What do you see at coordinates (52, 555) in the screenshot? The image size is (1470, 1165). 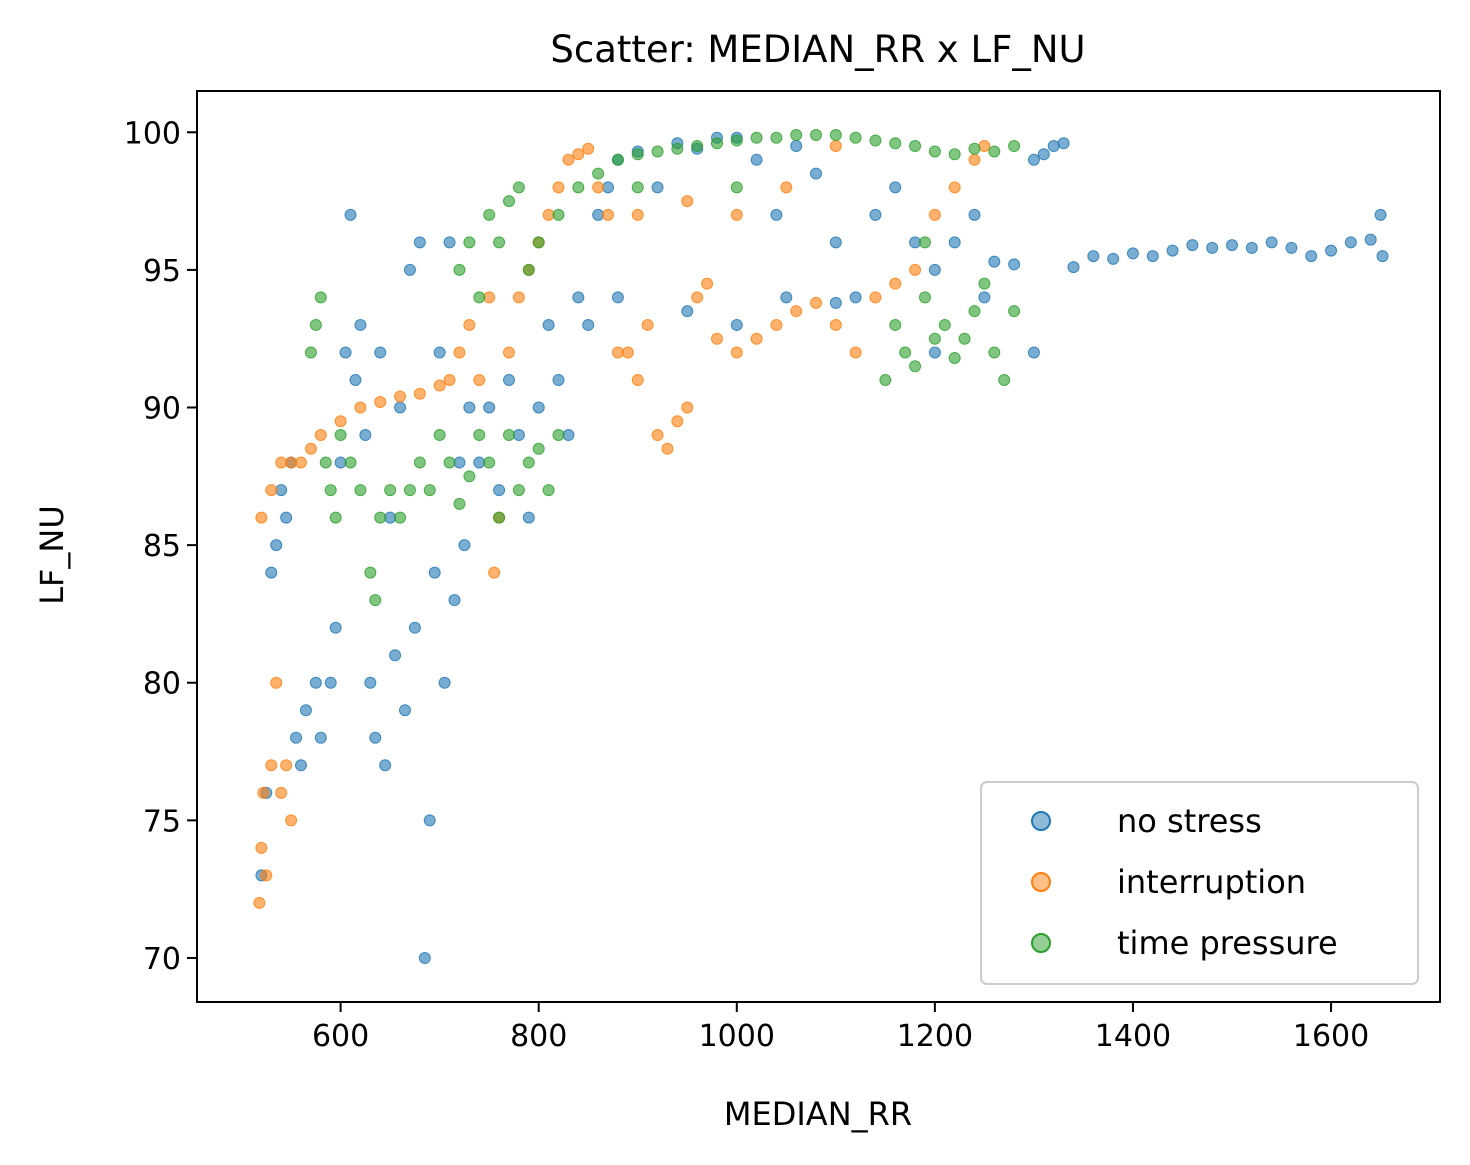 I see `y-axis-label: LF_NU` at bounding box center [52, 555].